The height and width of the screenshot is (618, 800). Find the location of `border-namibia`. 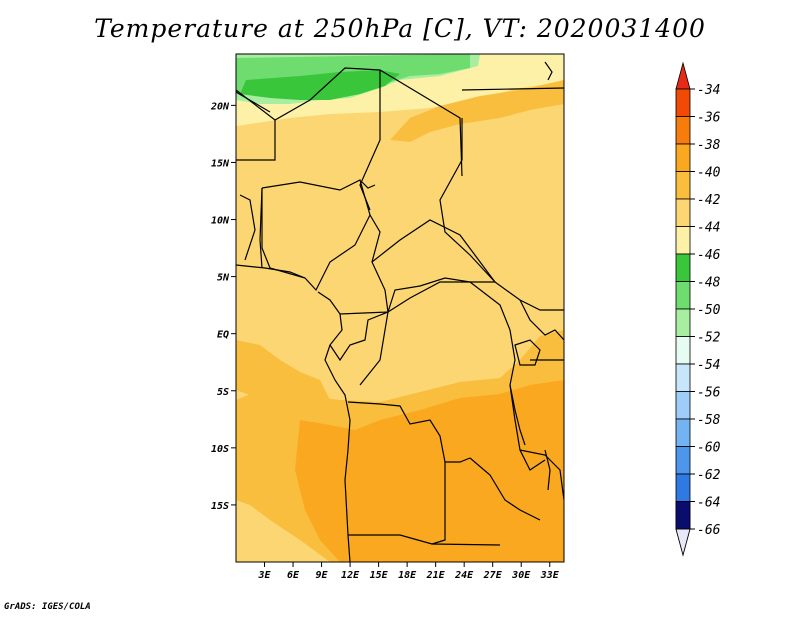

border-namibia is located at coordinates (424, 540).